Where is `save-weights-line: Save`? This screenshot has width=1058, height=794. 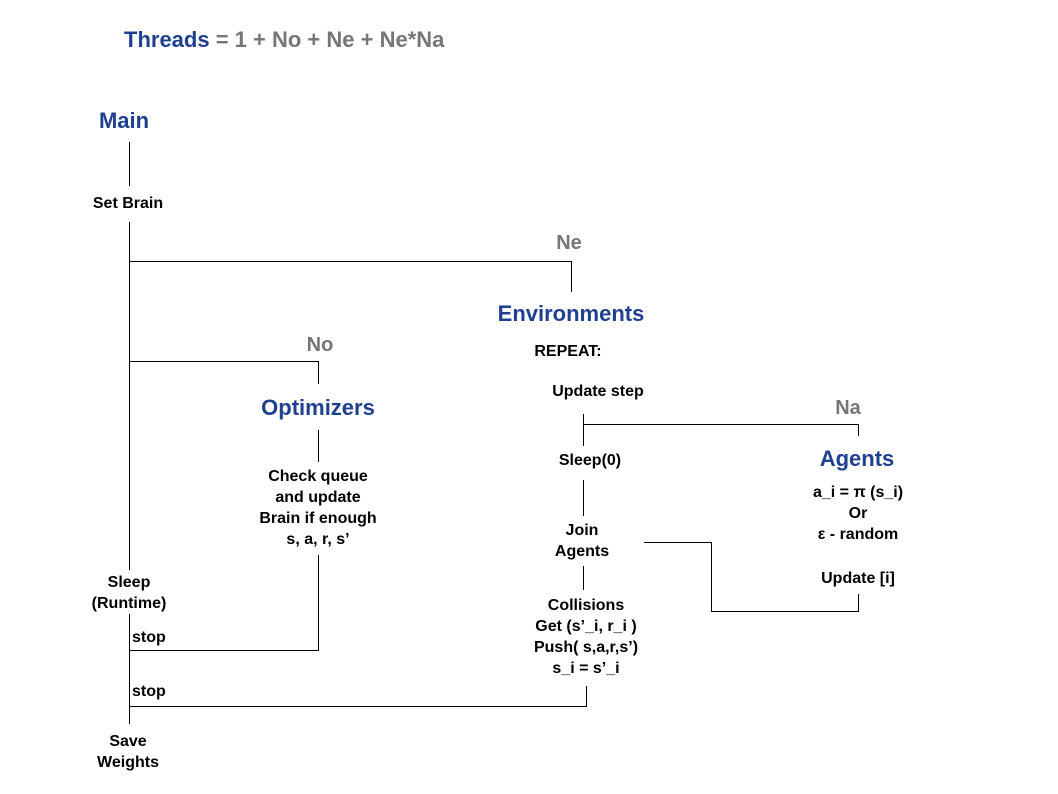 save-weights-line: Save is located at coordinates (128, 741).